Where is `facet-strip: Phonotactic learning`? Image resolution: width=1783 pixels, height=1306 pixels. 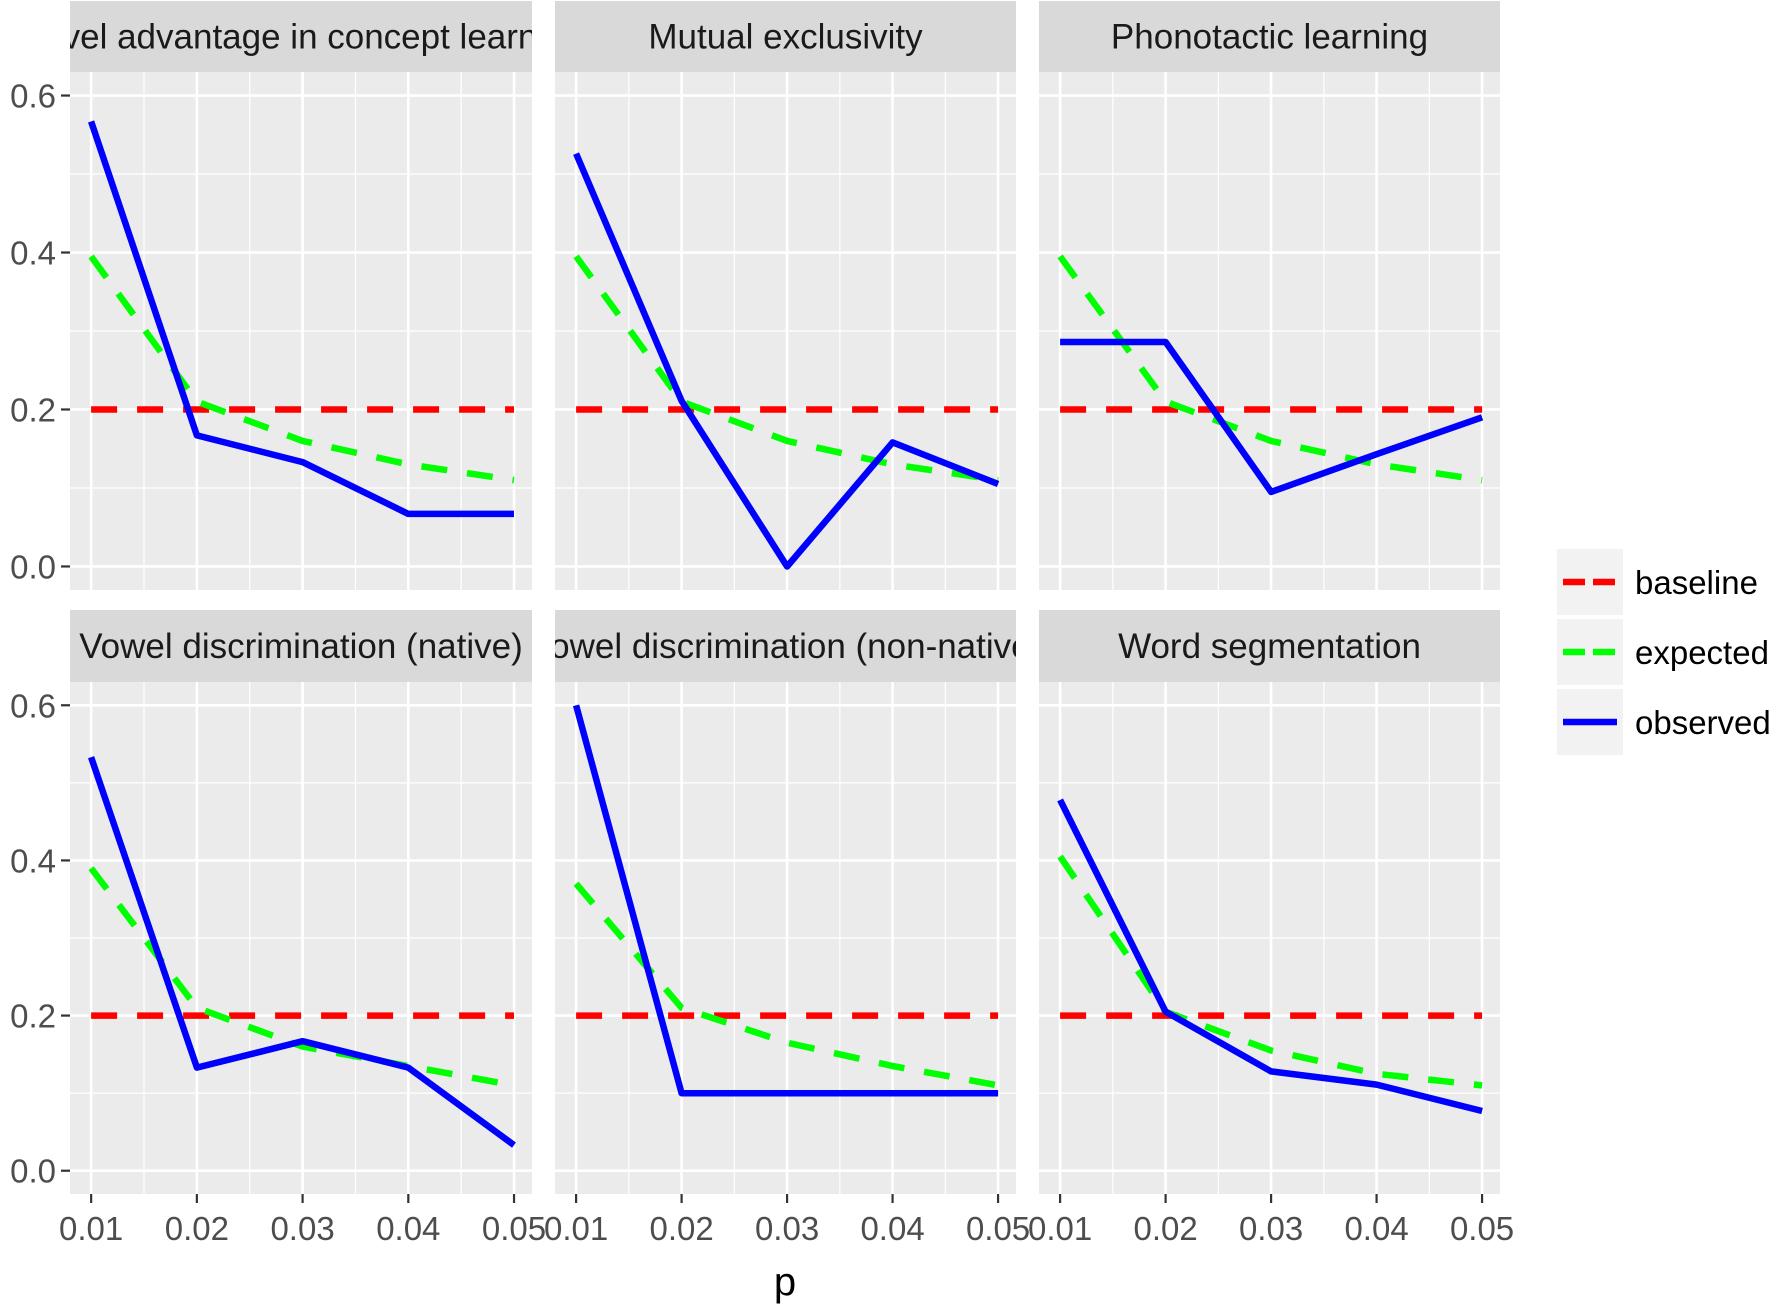 facet-strip: Phonotactic learning is located at coordinates (1269, 36).